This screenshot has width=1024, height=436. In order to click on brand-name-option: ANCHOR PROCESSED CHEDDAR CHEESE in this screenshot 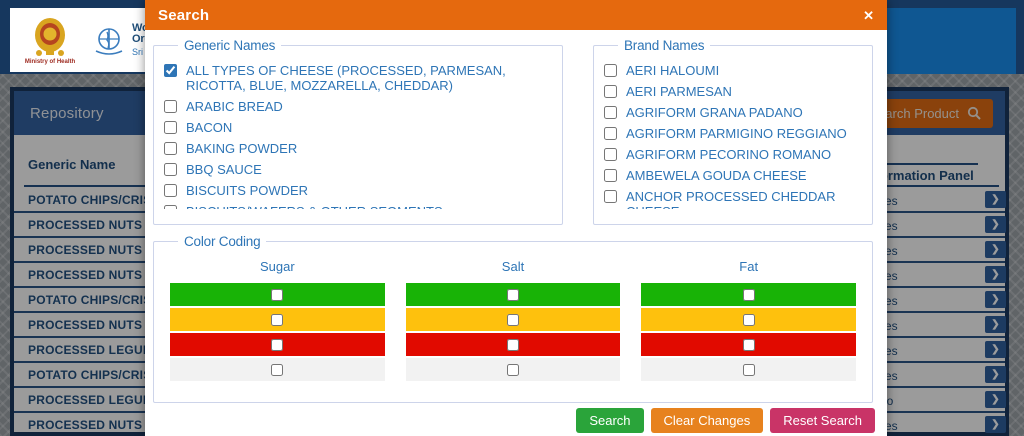, I will do `click(733, 199)`.